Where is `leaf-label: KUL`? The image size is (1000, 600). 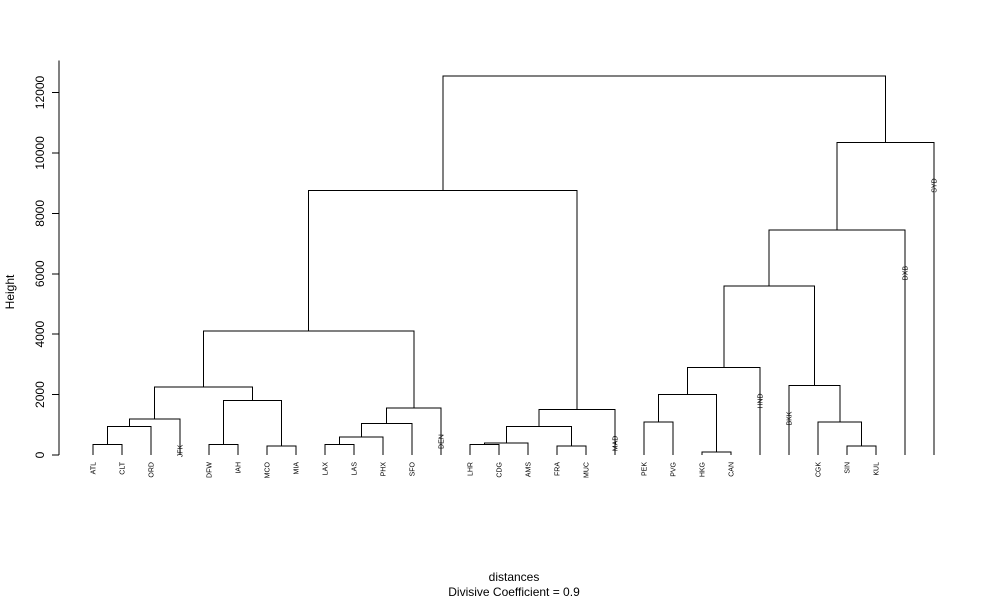 leaf-label: KUL is located at coordinates (877, 469).